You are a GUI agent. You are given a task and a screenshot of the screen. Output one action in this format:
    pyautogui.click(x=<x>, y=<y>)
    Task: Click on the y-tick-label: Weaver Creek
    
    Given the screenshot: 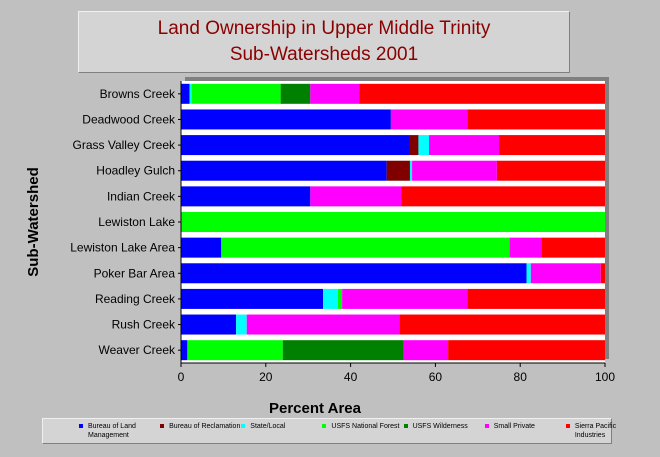 What is the action you would take?
    pyautogui.click(x=137, y=350)
    